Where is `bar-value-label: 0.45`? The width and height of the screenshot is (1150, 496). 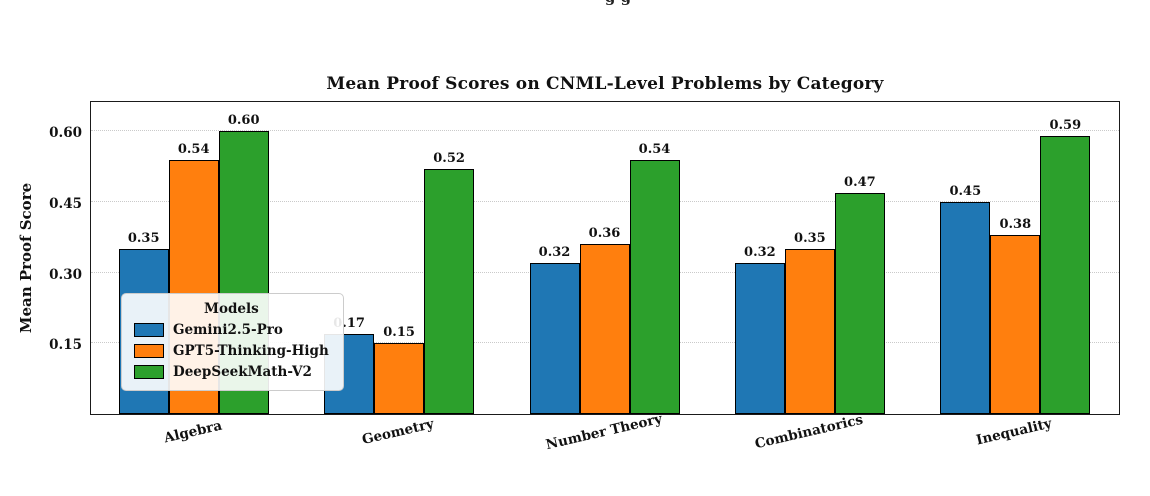 bar-value-label: 0.45 is located at coordinates (965, 191).